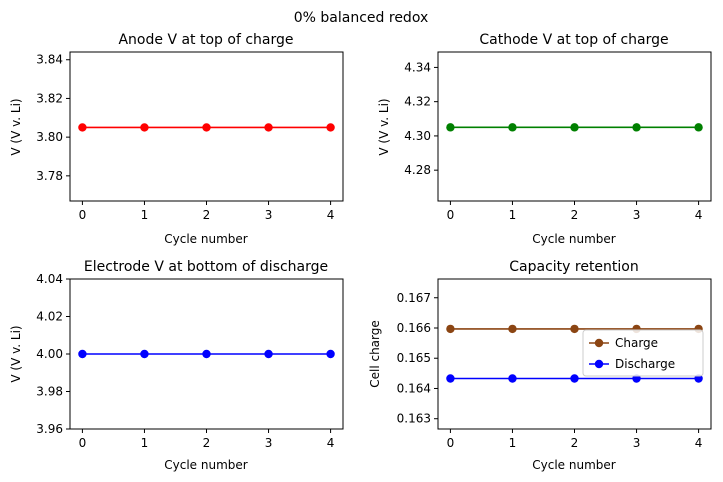  I want to click on y-tick-label: 3.96, so click(49, 429).